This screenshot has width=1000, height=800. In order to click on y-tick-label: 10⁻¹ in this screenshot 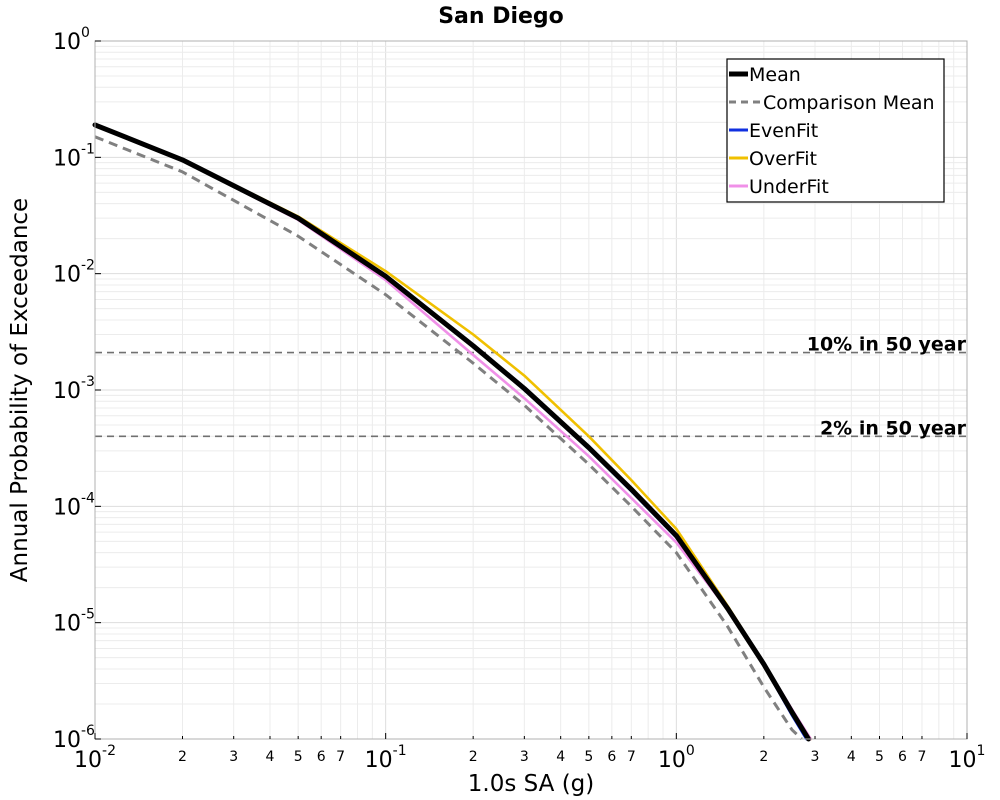, I will do `click(74, 156)`.